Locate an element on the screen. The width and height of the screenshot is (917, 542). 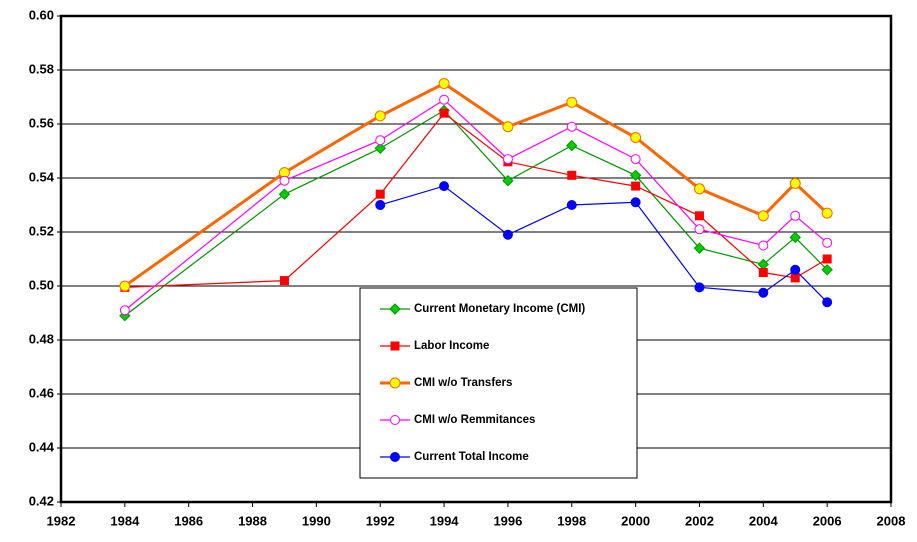
legend-label: Current Monetary Income (CMI) is located at coordinates (499, 309).